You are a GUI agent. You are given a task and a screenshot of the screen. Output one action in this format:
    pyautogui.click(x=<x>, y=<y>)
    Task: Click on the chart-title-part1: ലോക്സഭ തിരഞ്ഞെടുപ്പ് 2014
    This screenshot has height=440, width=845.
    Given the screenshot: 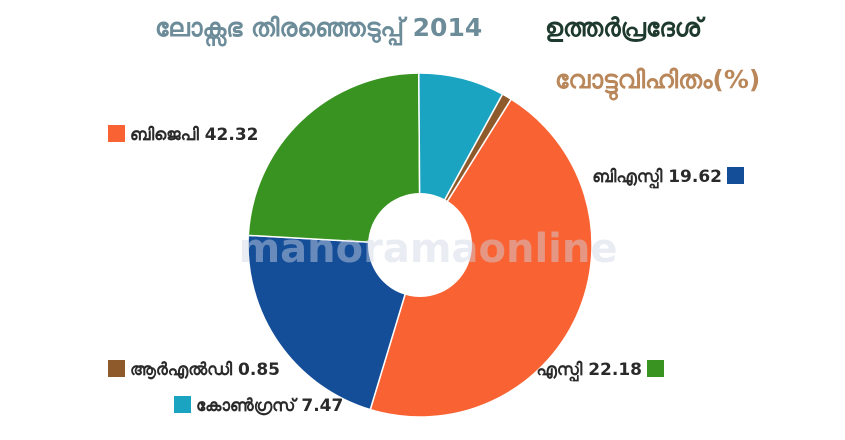 What is the action you would take?
    pyautogui.click(x=318, y=30)
    